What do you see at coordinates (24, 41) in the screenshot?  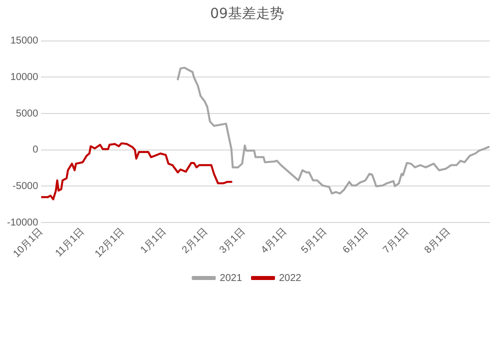 I see `y-tick-label: 15000` at bounding box center [24, 41].